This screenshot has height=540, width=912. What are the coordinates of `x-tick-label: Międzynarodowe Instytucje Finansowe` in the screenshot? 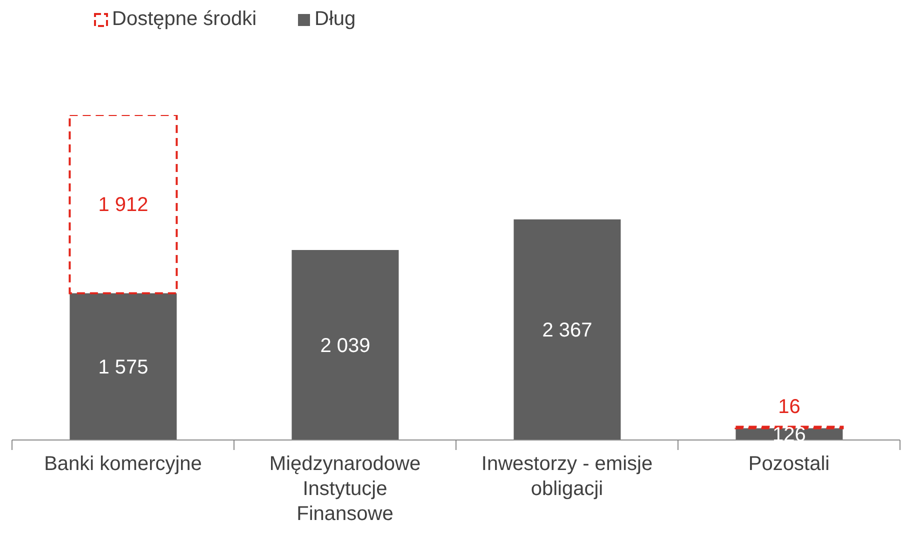 It's located at (345, 489).